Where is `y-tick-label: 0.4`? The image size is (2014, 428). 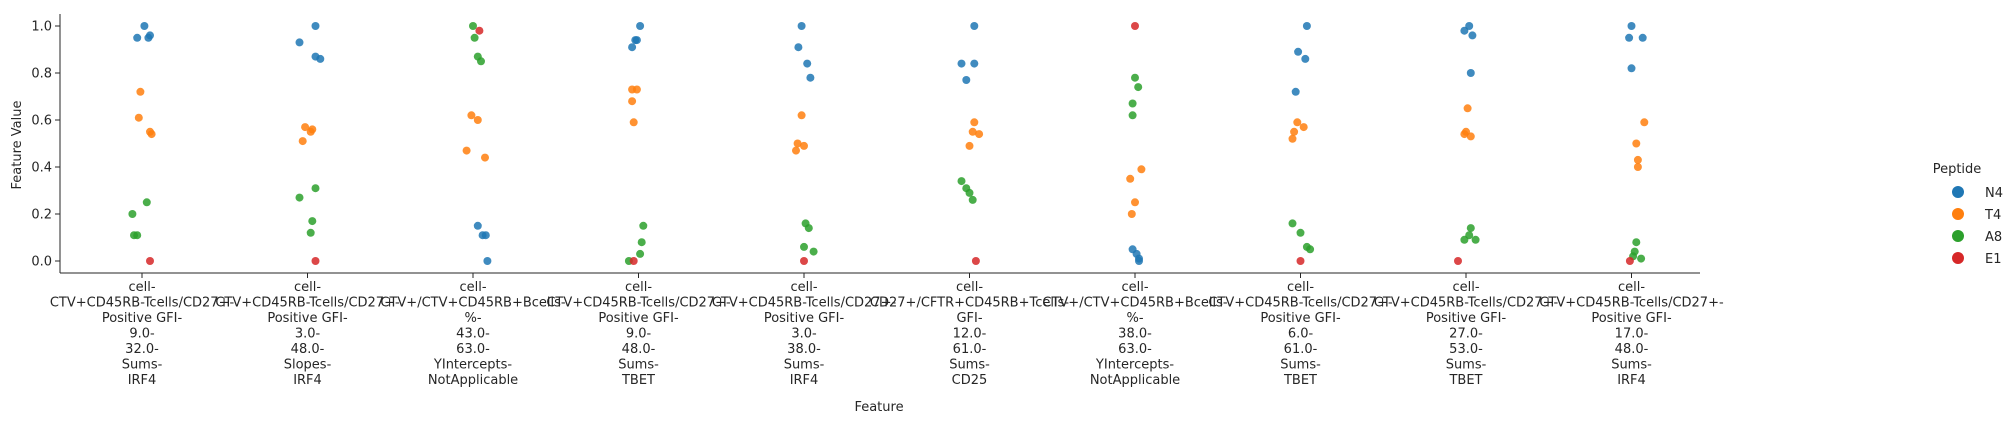 y-tick-label: 0.4 is located at coordinates (41, 168).